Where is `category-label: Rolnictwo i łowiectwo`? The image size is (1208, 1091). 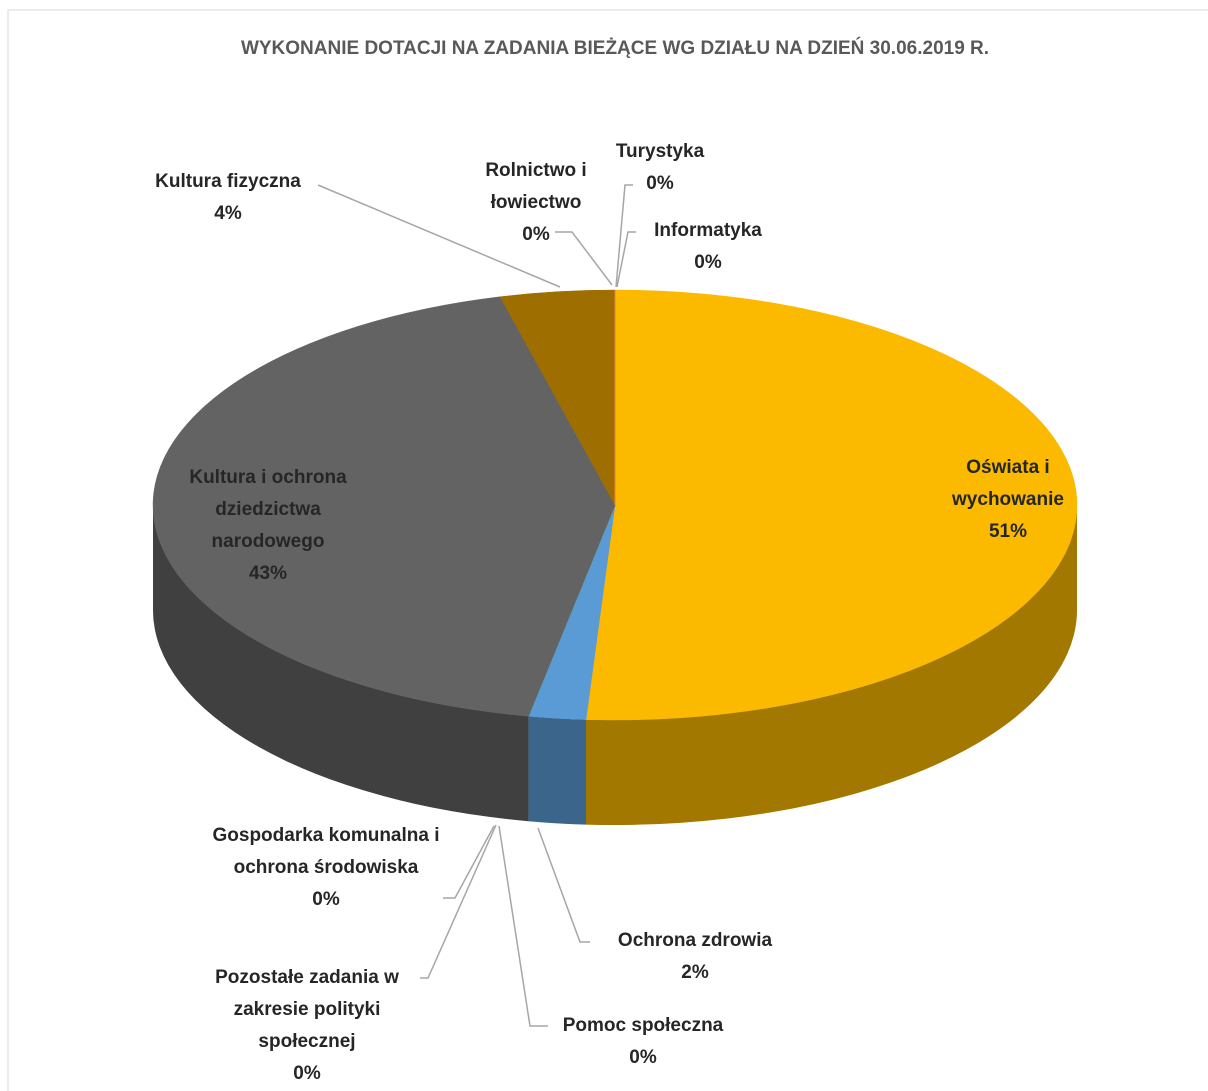
category-label: Rolnictwo i łowiectwo is located at coordinates (536, 186).